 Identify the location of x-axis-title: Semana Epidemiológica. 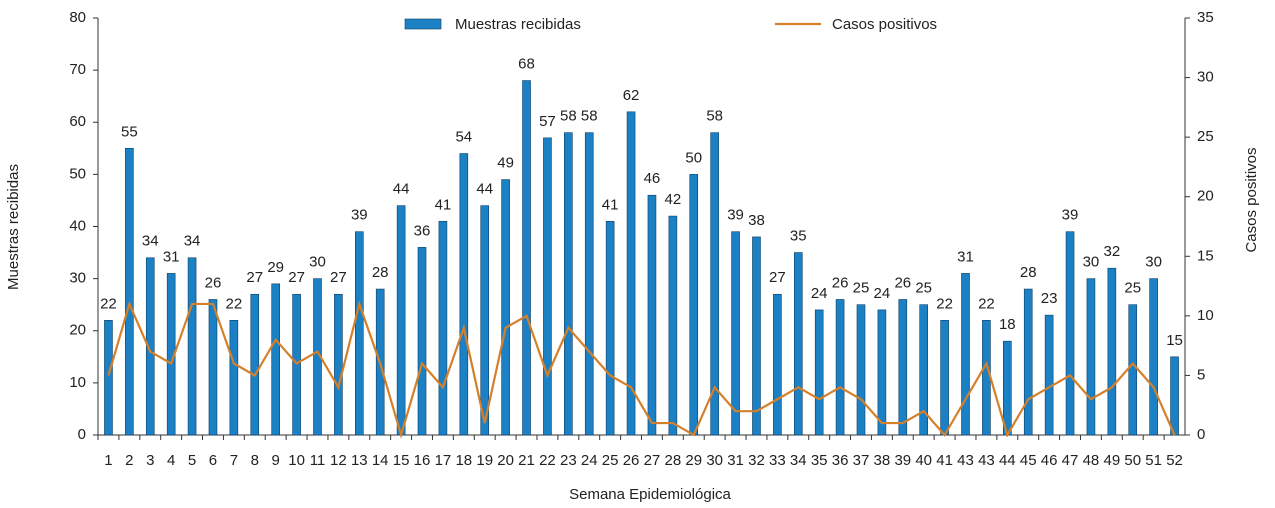
(650, 494).